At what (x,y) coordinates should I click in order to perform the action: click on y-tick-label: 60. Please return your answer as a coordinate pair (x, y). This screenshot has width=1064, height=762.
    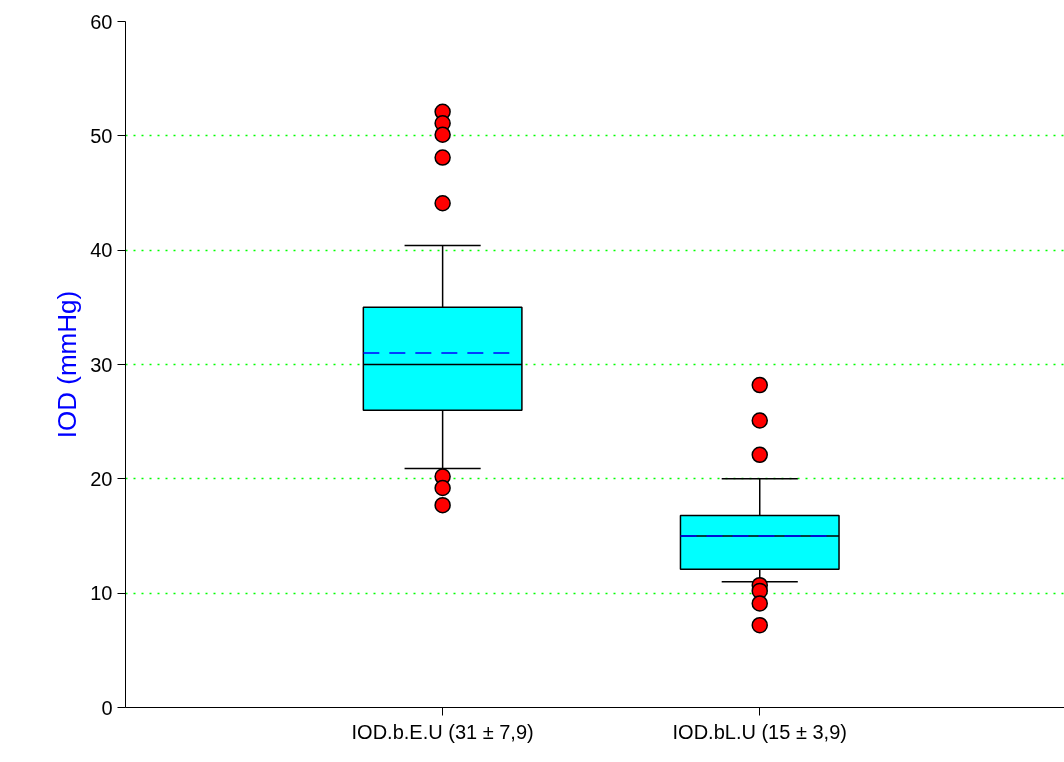
    Looking at the image, I should click on (101, 21).